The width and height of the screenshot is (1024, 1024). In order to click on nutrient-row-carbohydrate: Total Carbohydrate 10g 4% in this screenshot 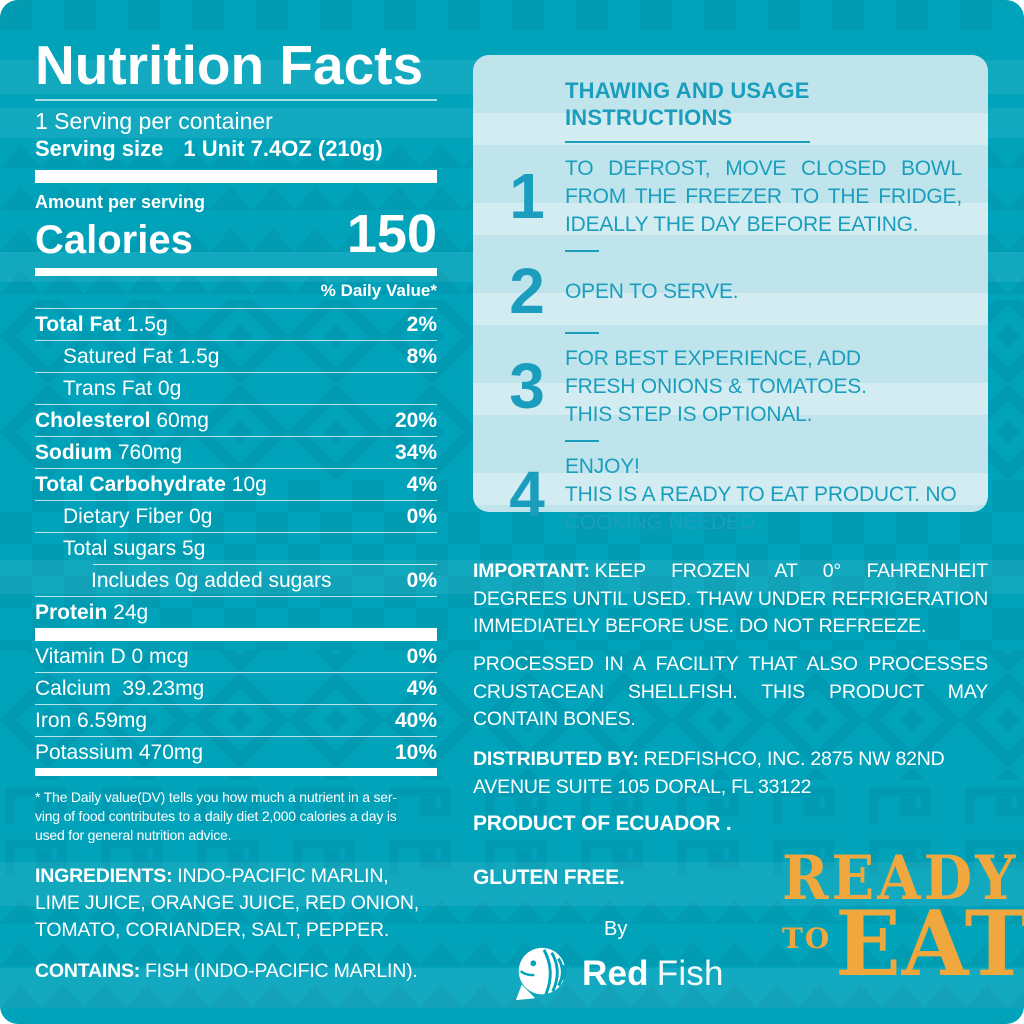, I will do `click(236, 484)`.